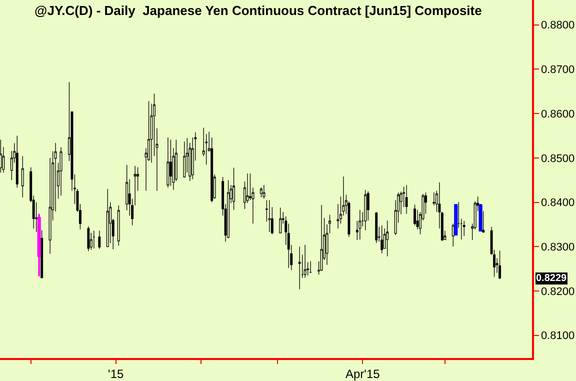 This screenshot has width=576, height=381. What do you see at coordinates (557, 336) in the screenshot?
I see `y-tick-label: 0.8100` at bounding box center [557, 336].